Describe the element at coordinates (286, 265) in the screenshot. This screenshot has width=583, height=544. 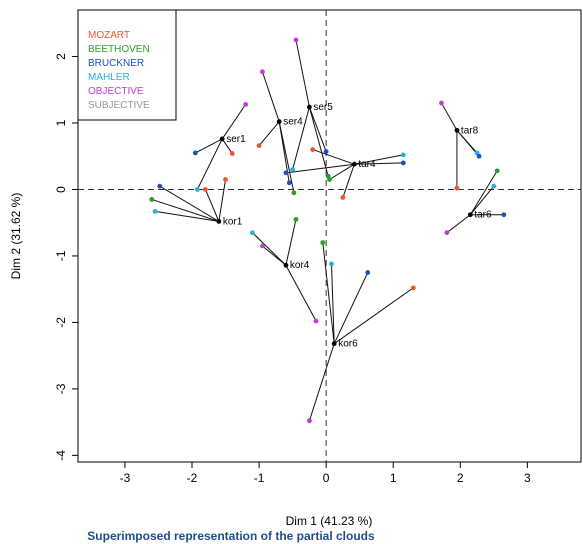
I see `point-kor4` at that location.